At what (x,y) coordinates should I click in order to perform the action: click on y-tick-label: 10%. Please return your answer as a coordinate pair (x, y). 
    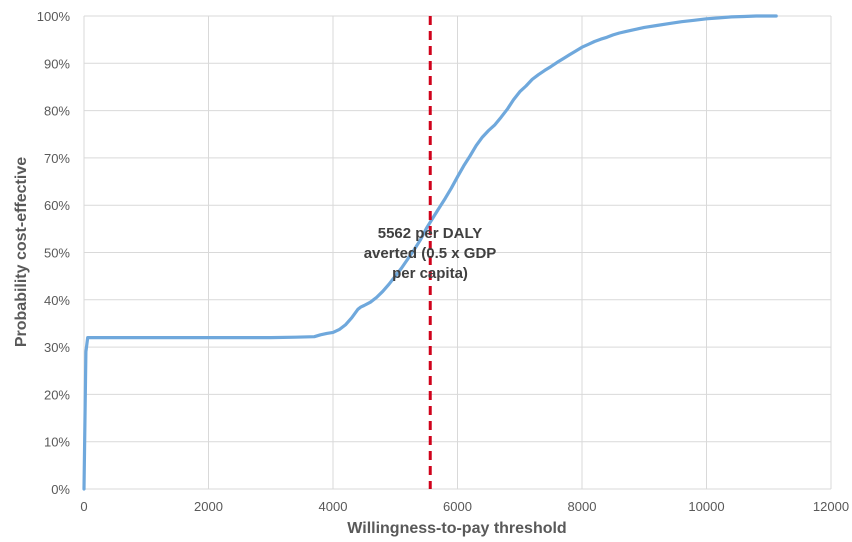
    Looking at the image, I should click on (57, 442).